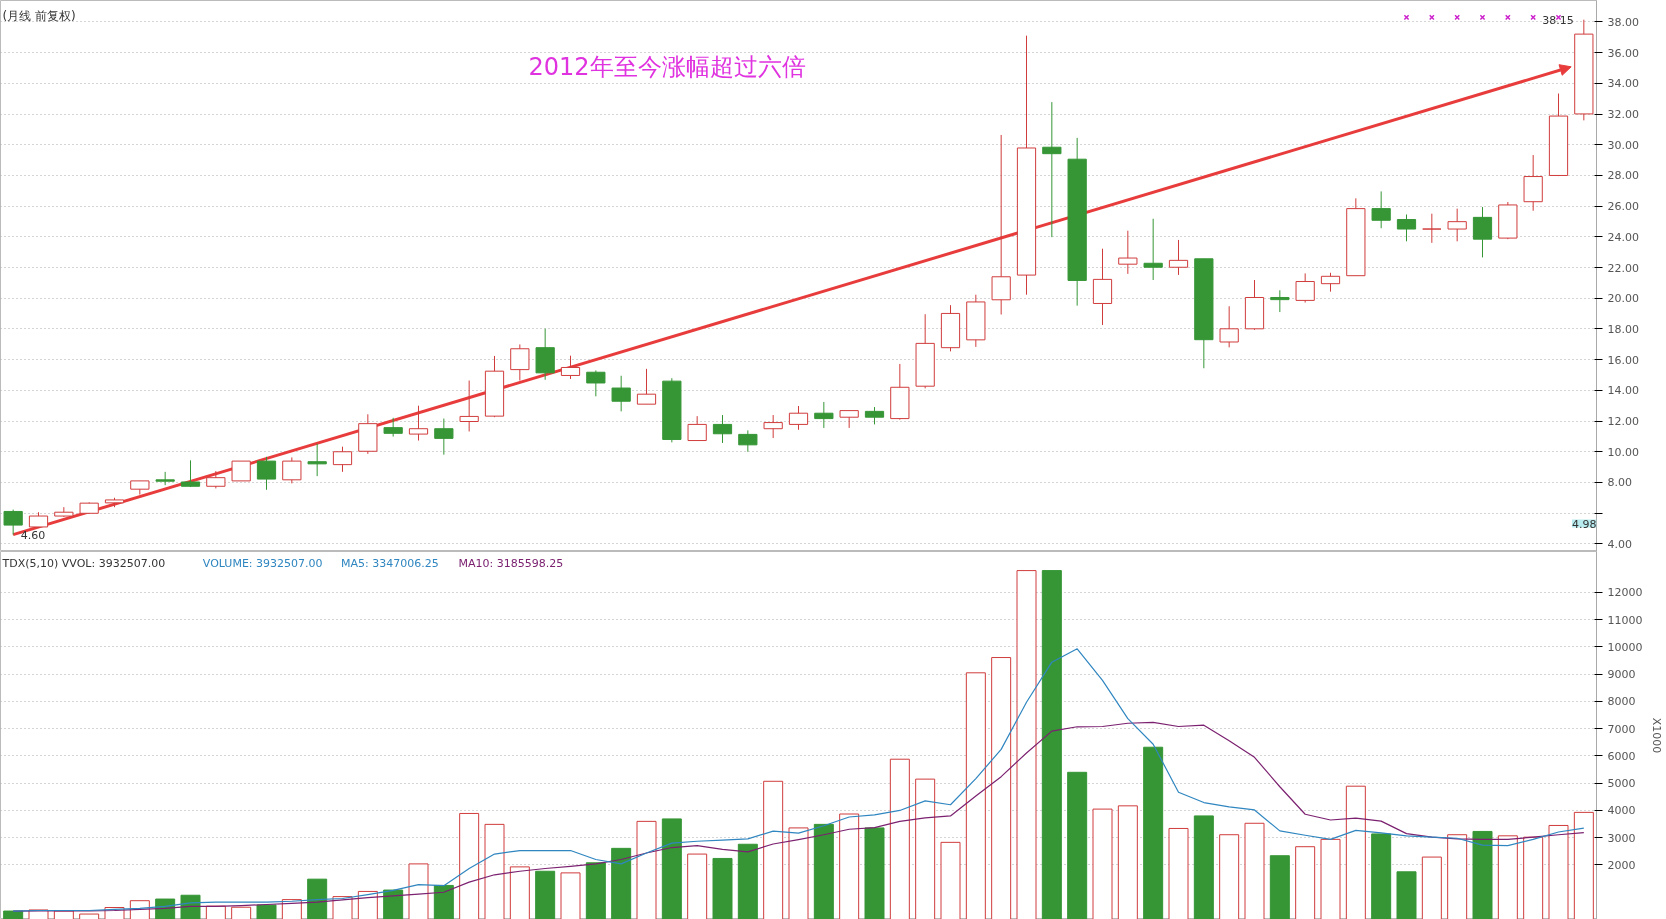 The height and width of the screenshot is (919, 1666). What do you see at coordinates (1623, 207) in the screenshot?
I see `y-tick-label: 26.00` at bounding box center [1623, 207].